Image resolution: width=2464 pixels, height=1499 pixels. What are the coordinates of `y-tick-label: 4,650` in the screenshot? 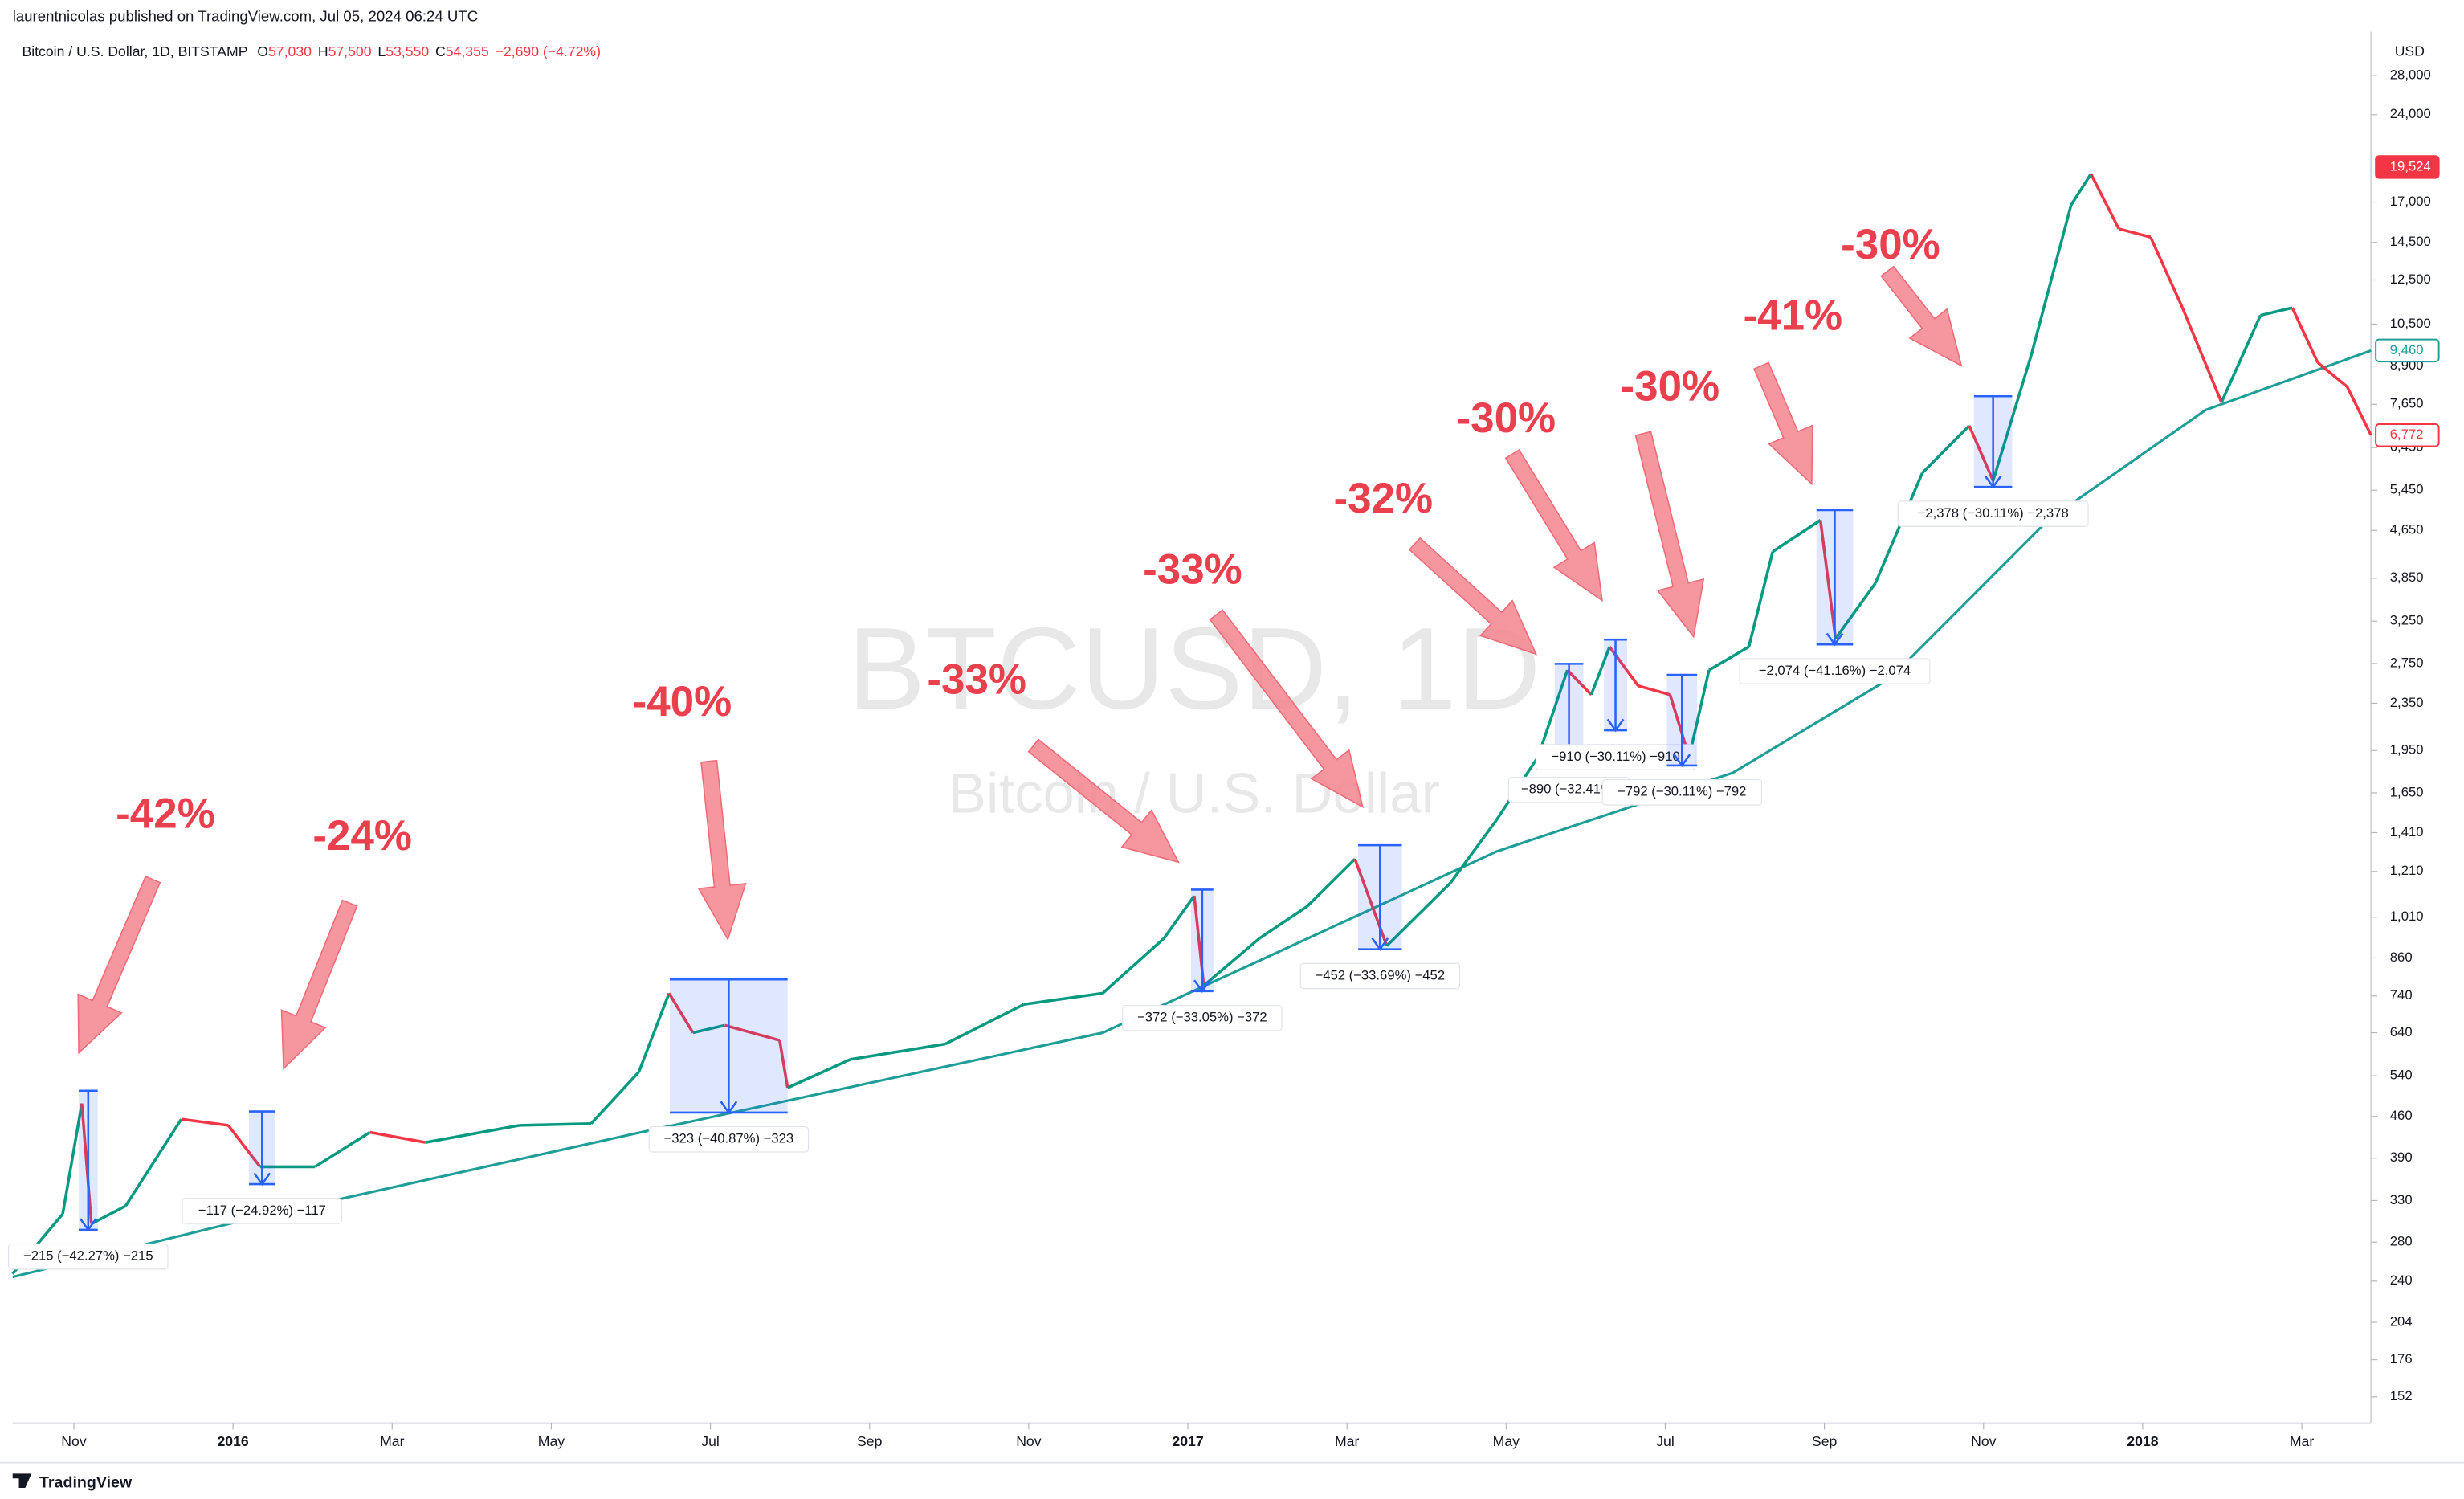 It's located at (2407, 529).